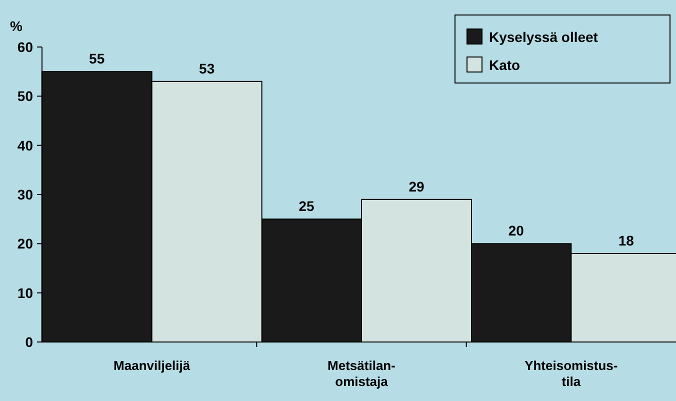  Describe the element at coordinates (362, 373) in the screenshot. I see `x-tick-label: Metsätilan- omistaja` at that location.